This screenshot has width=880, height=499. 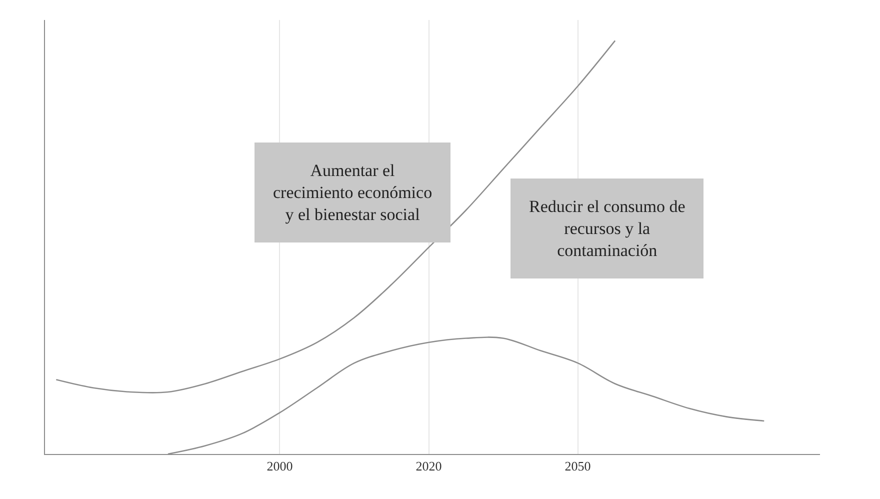 What do you see at coordinates (279, 466) in the screenshot?
I see `x-tick-label: 2000` at bounding box center [279, 466].